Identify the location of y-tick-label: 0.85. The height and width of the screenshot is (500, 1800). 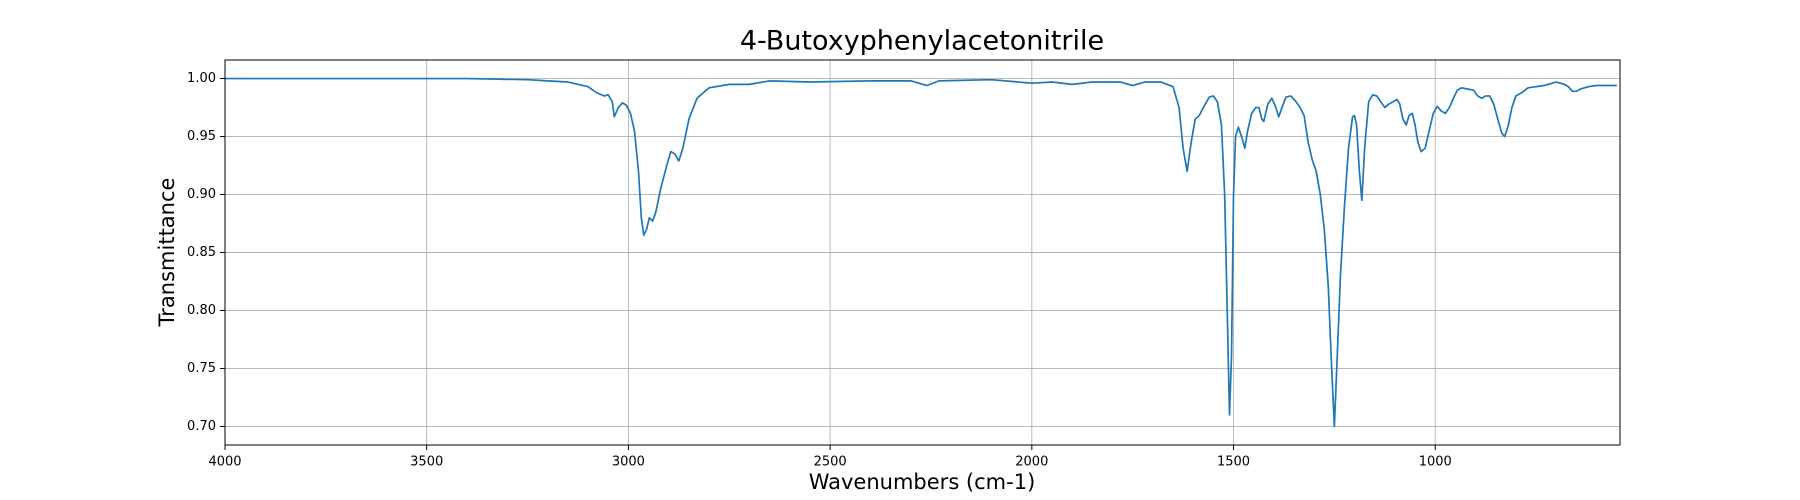
(201, 252).